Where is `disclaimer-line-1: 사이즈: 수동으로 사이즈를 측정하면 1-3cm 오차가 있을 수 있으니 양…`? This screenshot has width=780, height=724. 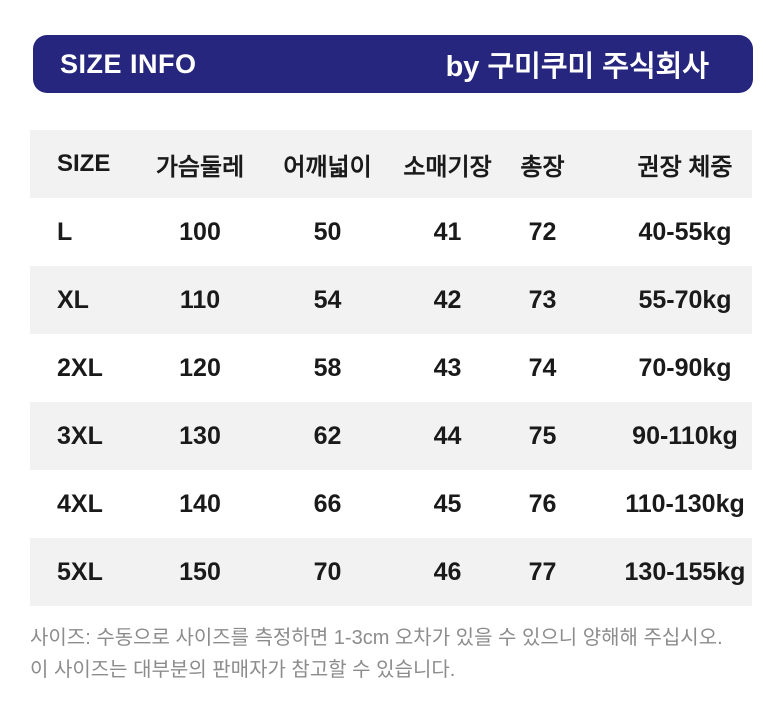 disclaimer-line-1: 사이즈: 수동으로 사이즈를 측정하면 1-3cm 오차가 있을 수 있으니 양… is located at coordinates (376, 638).